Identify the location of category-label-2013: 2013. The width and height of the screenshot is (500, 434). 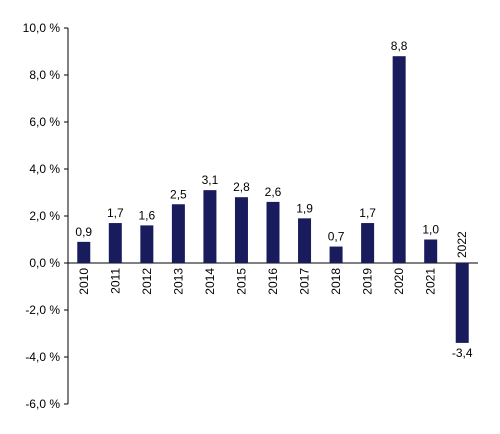
(178, 281).